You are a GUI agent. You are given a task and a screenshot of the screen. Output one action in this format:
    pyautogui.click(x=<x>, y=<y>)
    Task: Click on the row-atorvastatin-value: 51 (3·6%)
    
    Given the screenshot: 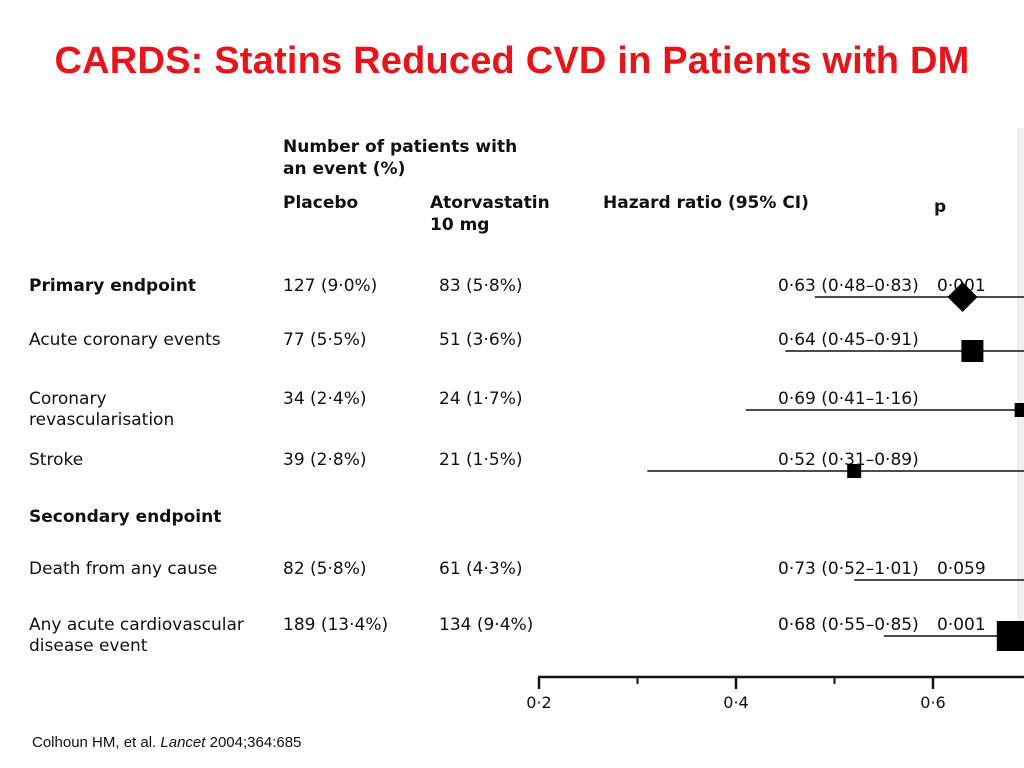 What is the action you would take?
    pyautogui.click(x=481, y=340)
    